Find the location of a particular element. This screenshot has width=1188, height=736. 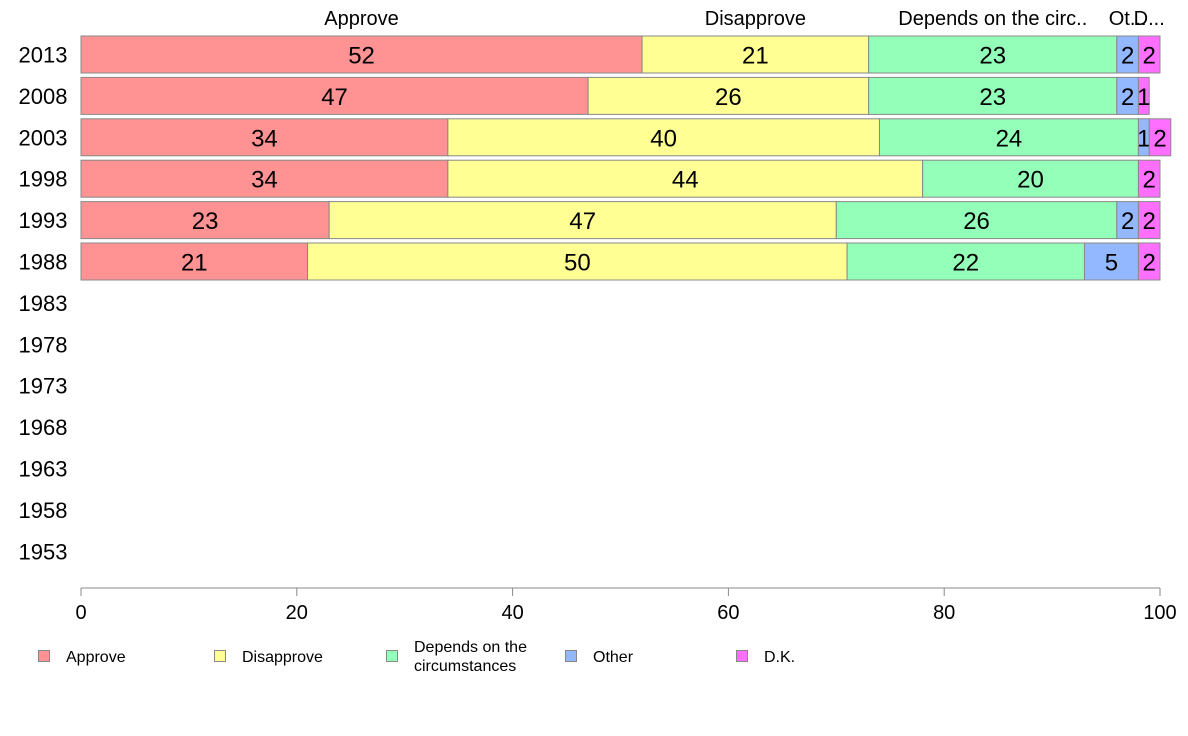

column-header: Depends on the circ.. is located at coordinates (992, 19).